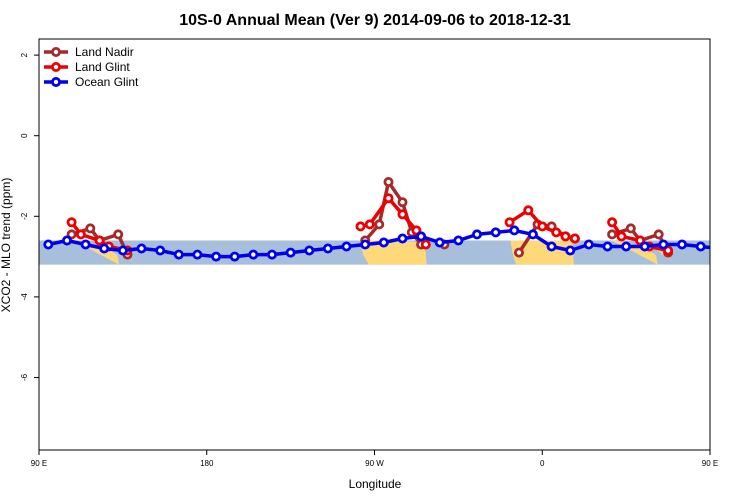 The image size is (750, 500). I want to click on y-tick-label-1: 0, so click(24, 135).